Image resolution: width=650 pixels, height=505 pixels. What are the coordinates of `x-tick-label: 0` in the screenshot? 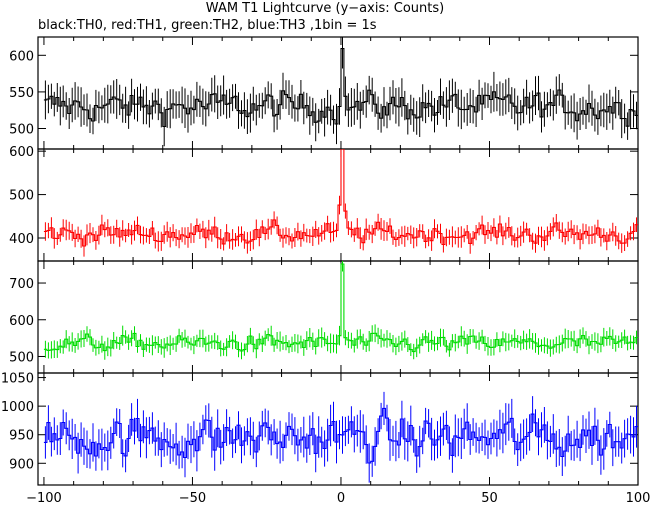 It's located at (341, 498).